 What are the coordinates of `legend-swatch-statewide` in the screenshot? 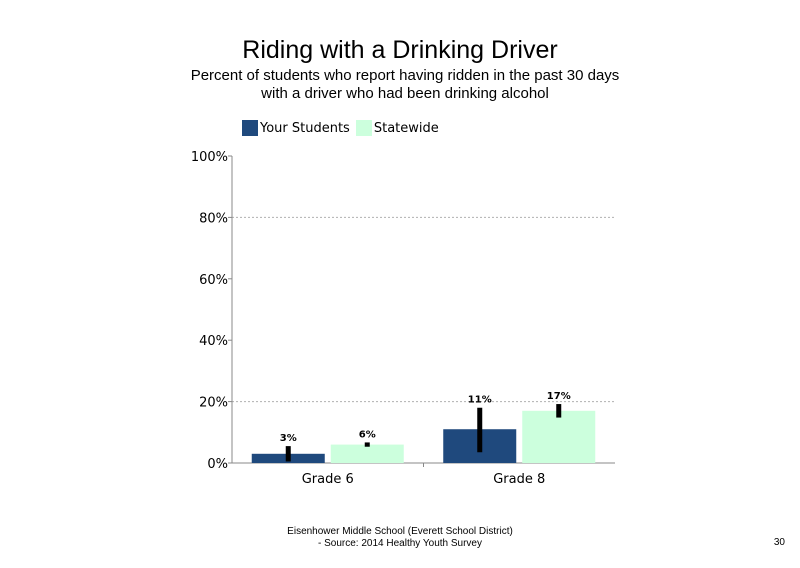 It's located at (363, 128).